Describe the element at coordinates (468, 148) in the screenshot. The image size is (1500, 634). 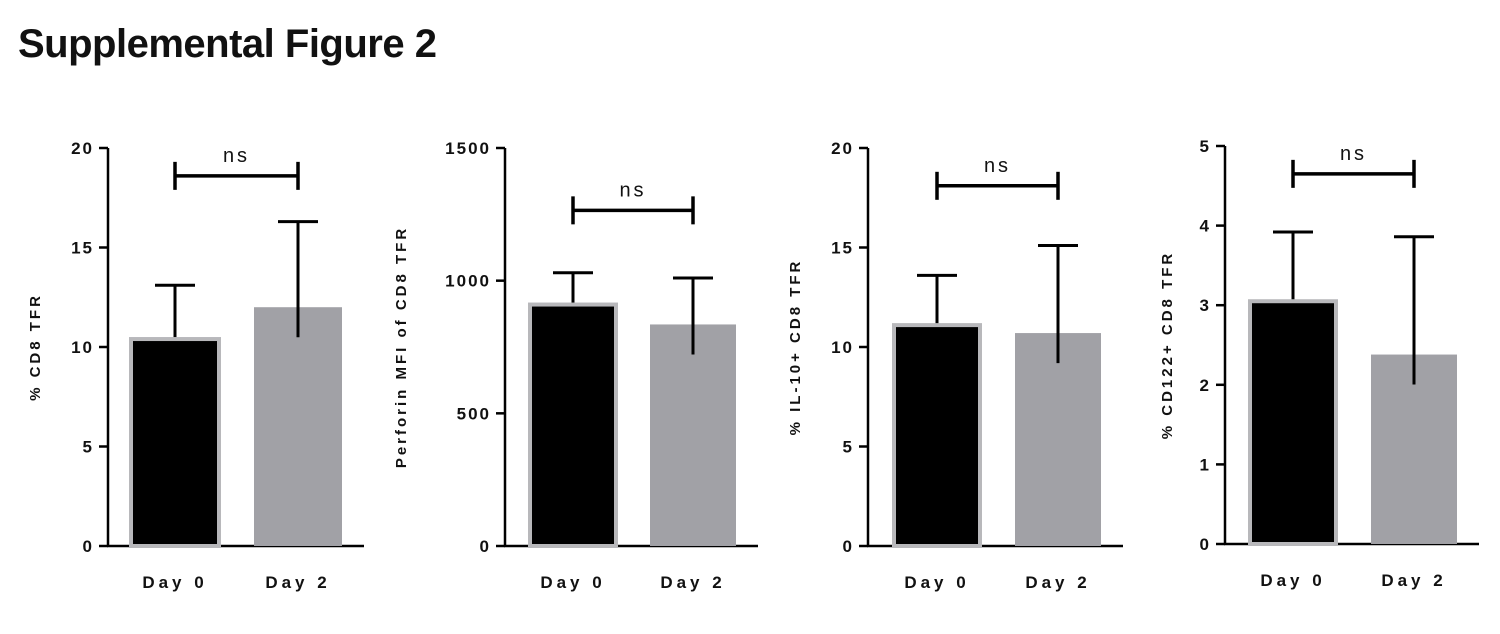
I see `y-tick-label: 1500` at that location.